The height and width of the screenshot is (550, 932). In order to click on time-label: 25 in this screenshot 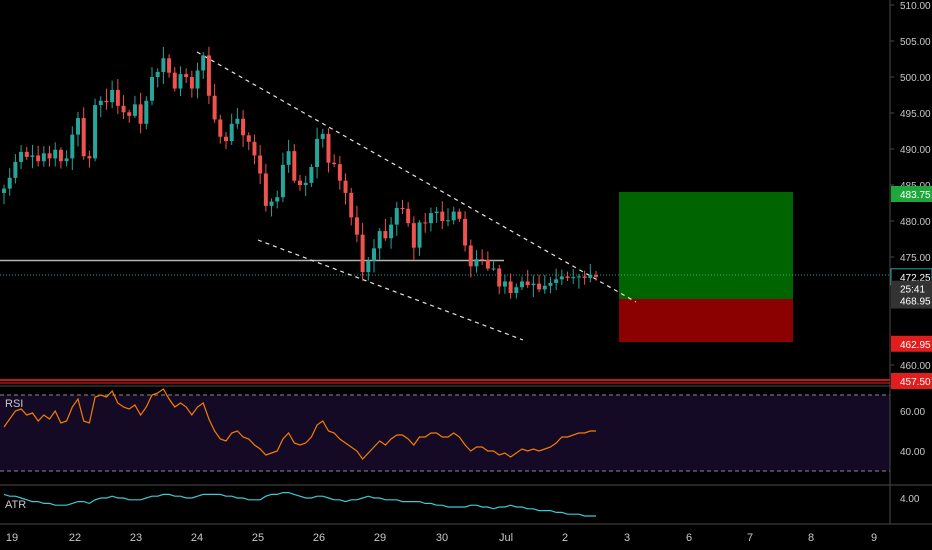, I will do `click(258, 538)`.